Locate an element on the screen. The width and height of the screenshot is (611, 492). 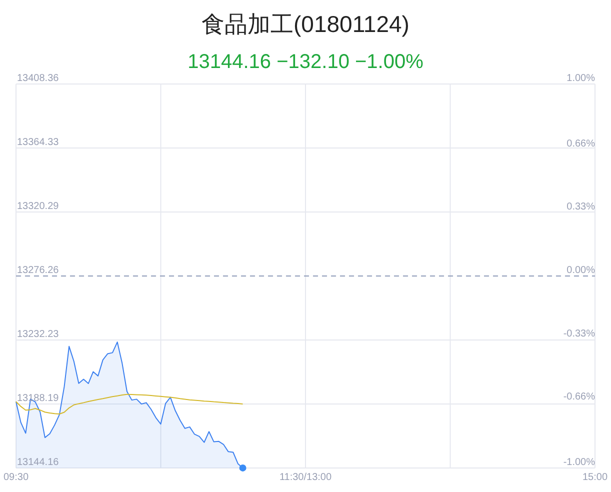
y-tick-label: 13276.26 is located at coordinates (38, 270).